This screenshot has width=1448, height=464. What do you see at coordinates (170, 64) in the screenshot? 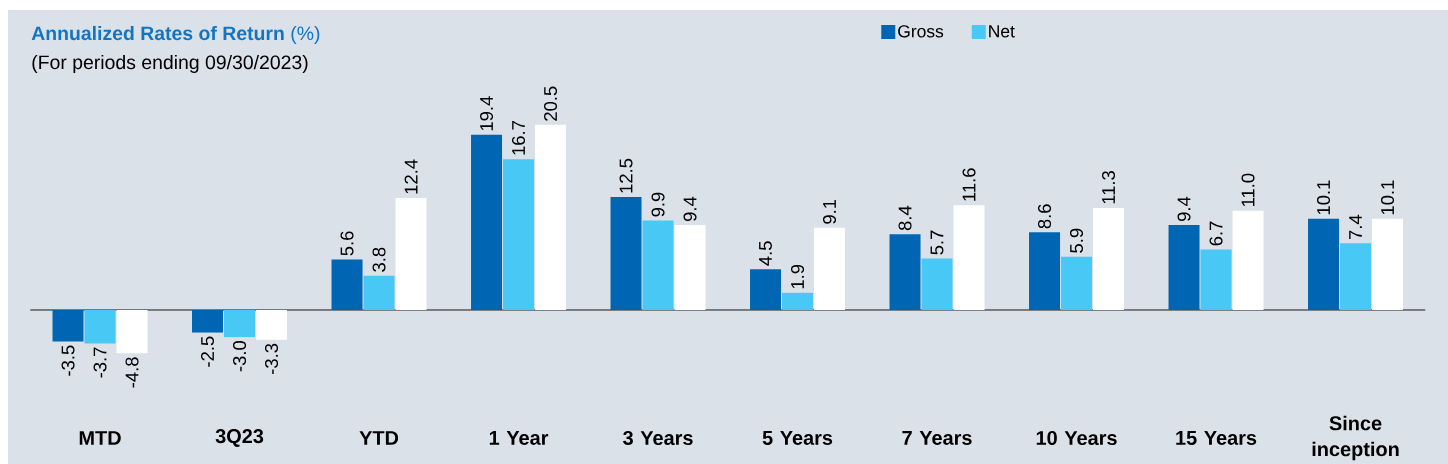
I see `chart-subtitle: (For periods ending 09/30/2023)` at bounding box center [170, 64].